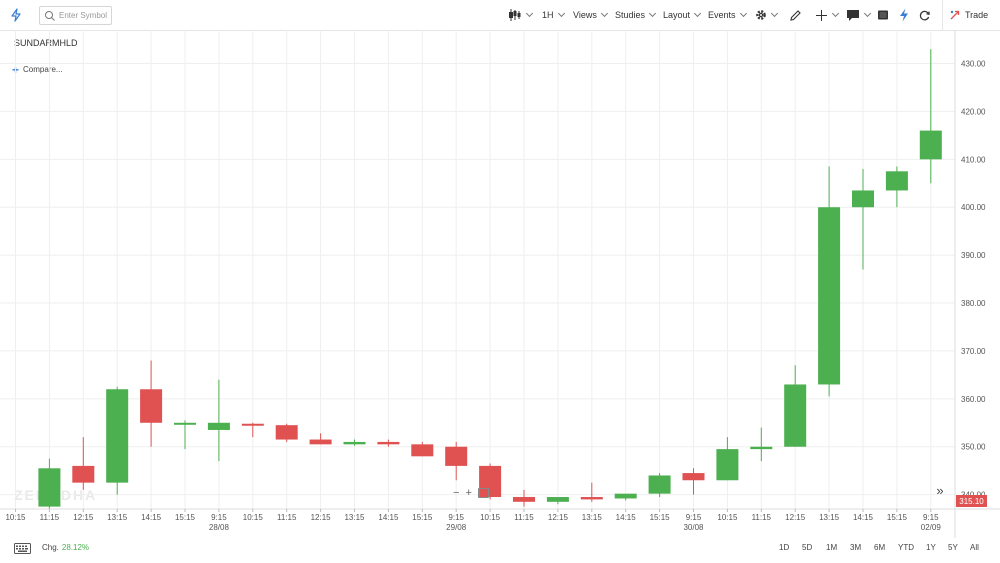 This screenshot has width=1000, height=563. What do you see at coordinates (75, 547) in the screenshot?
I see `change-value: 28.12%` at bounding box center [75, 547].